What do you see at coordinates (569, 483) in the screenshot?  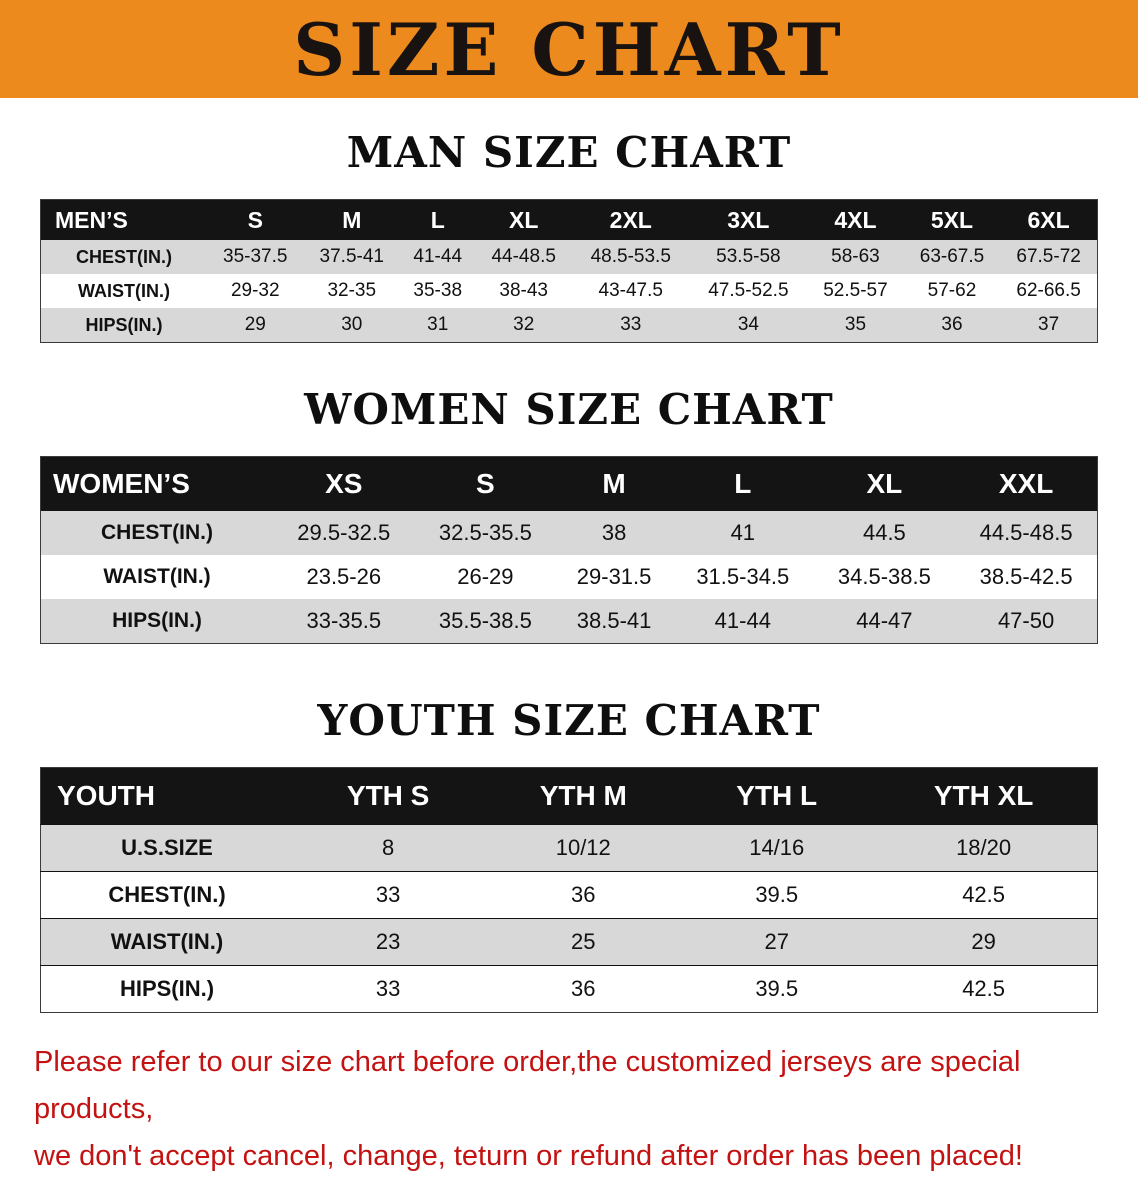 I see `table-header-row: WOMEN’S XS S M L XL XXL` at bounding box center [569, 483].